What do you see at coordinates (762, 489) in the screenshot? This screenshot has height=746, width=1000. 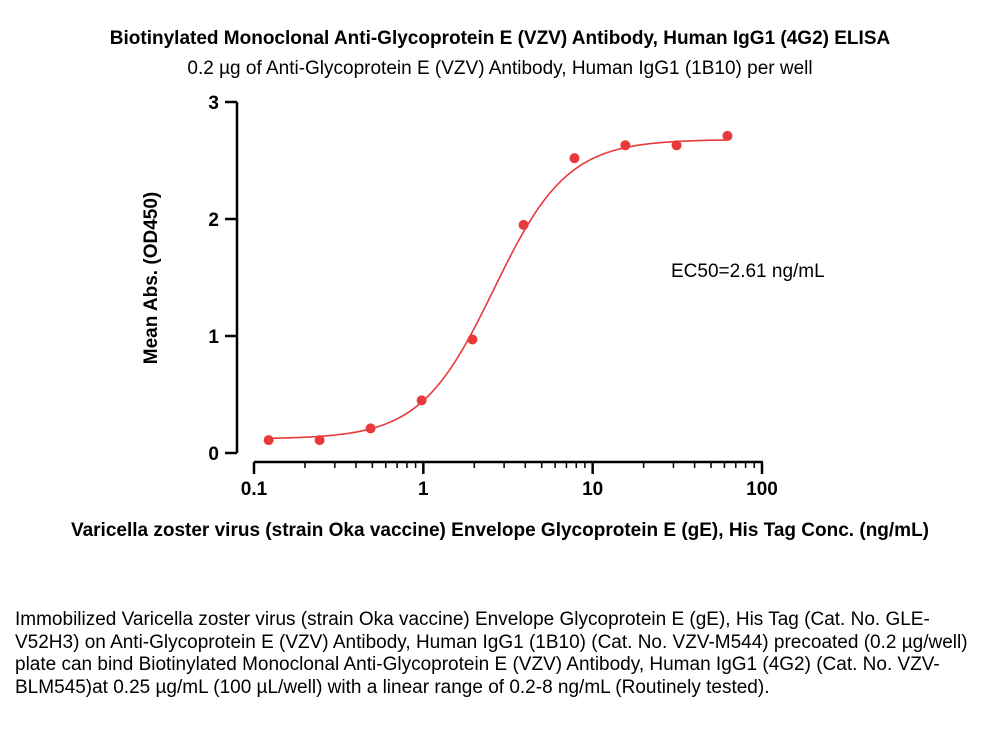 I see `x-tick-label: 100` at bounding box center [762, 489].